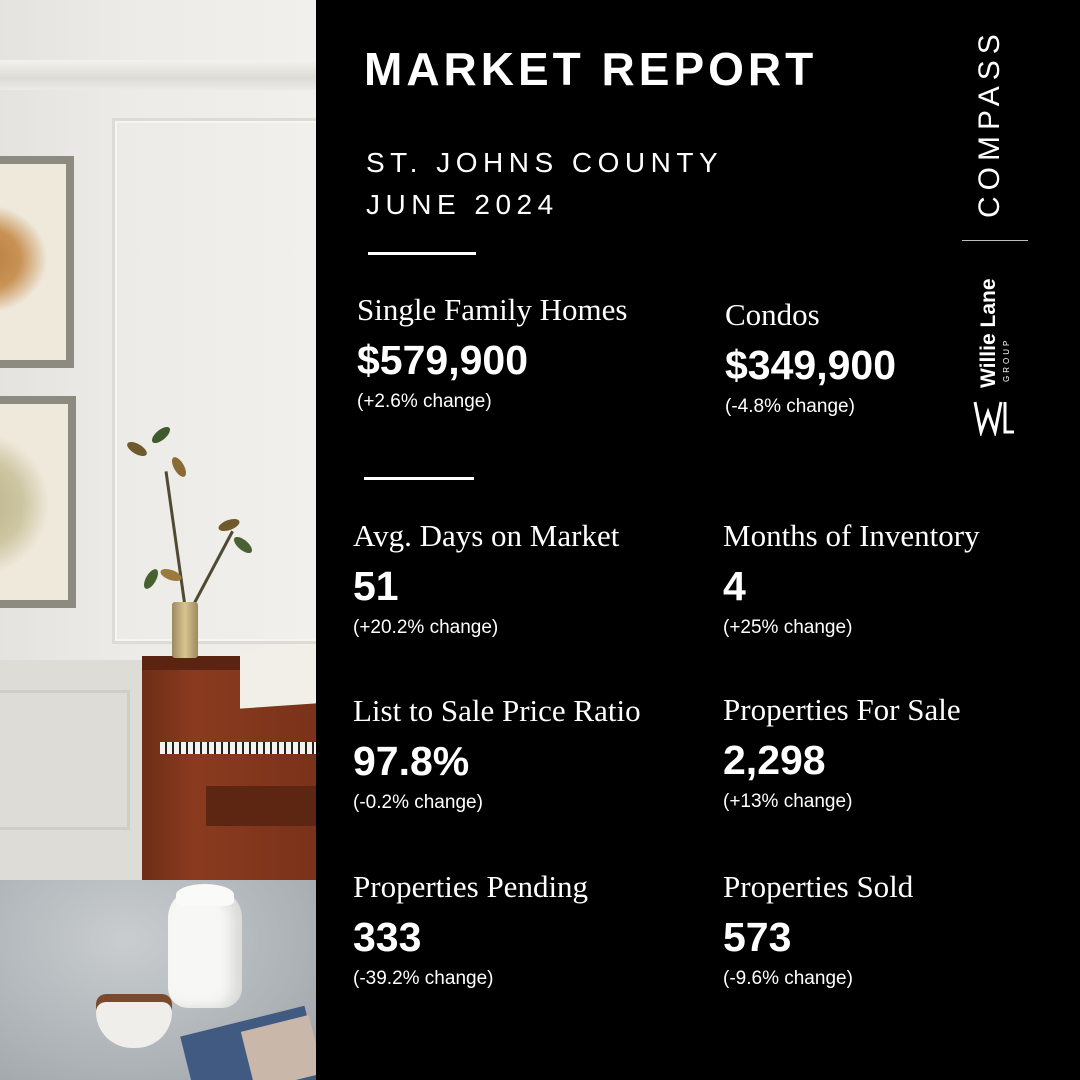 The height and width of the screenshot is (1080, 1080). What do you see at coordinates (422, 253) in the screenshot?
I see `header-divider` at bounding box center [422, 253].